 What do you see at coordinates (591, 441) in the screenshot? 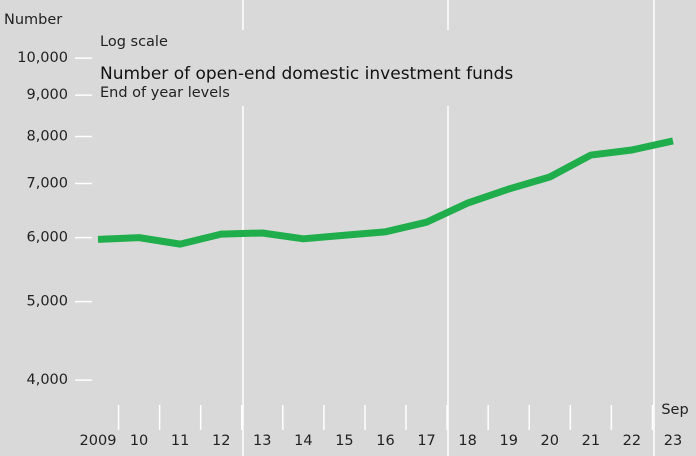
I see `x-tick-label: 21` at bounding box center [591, 441].